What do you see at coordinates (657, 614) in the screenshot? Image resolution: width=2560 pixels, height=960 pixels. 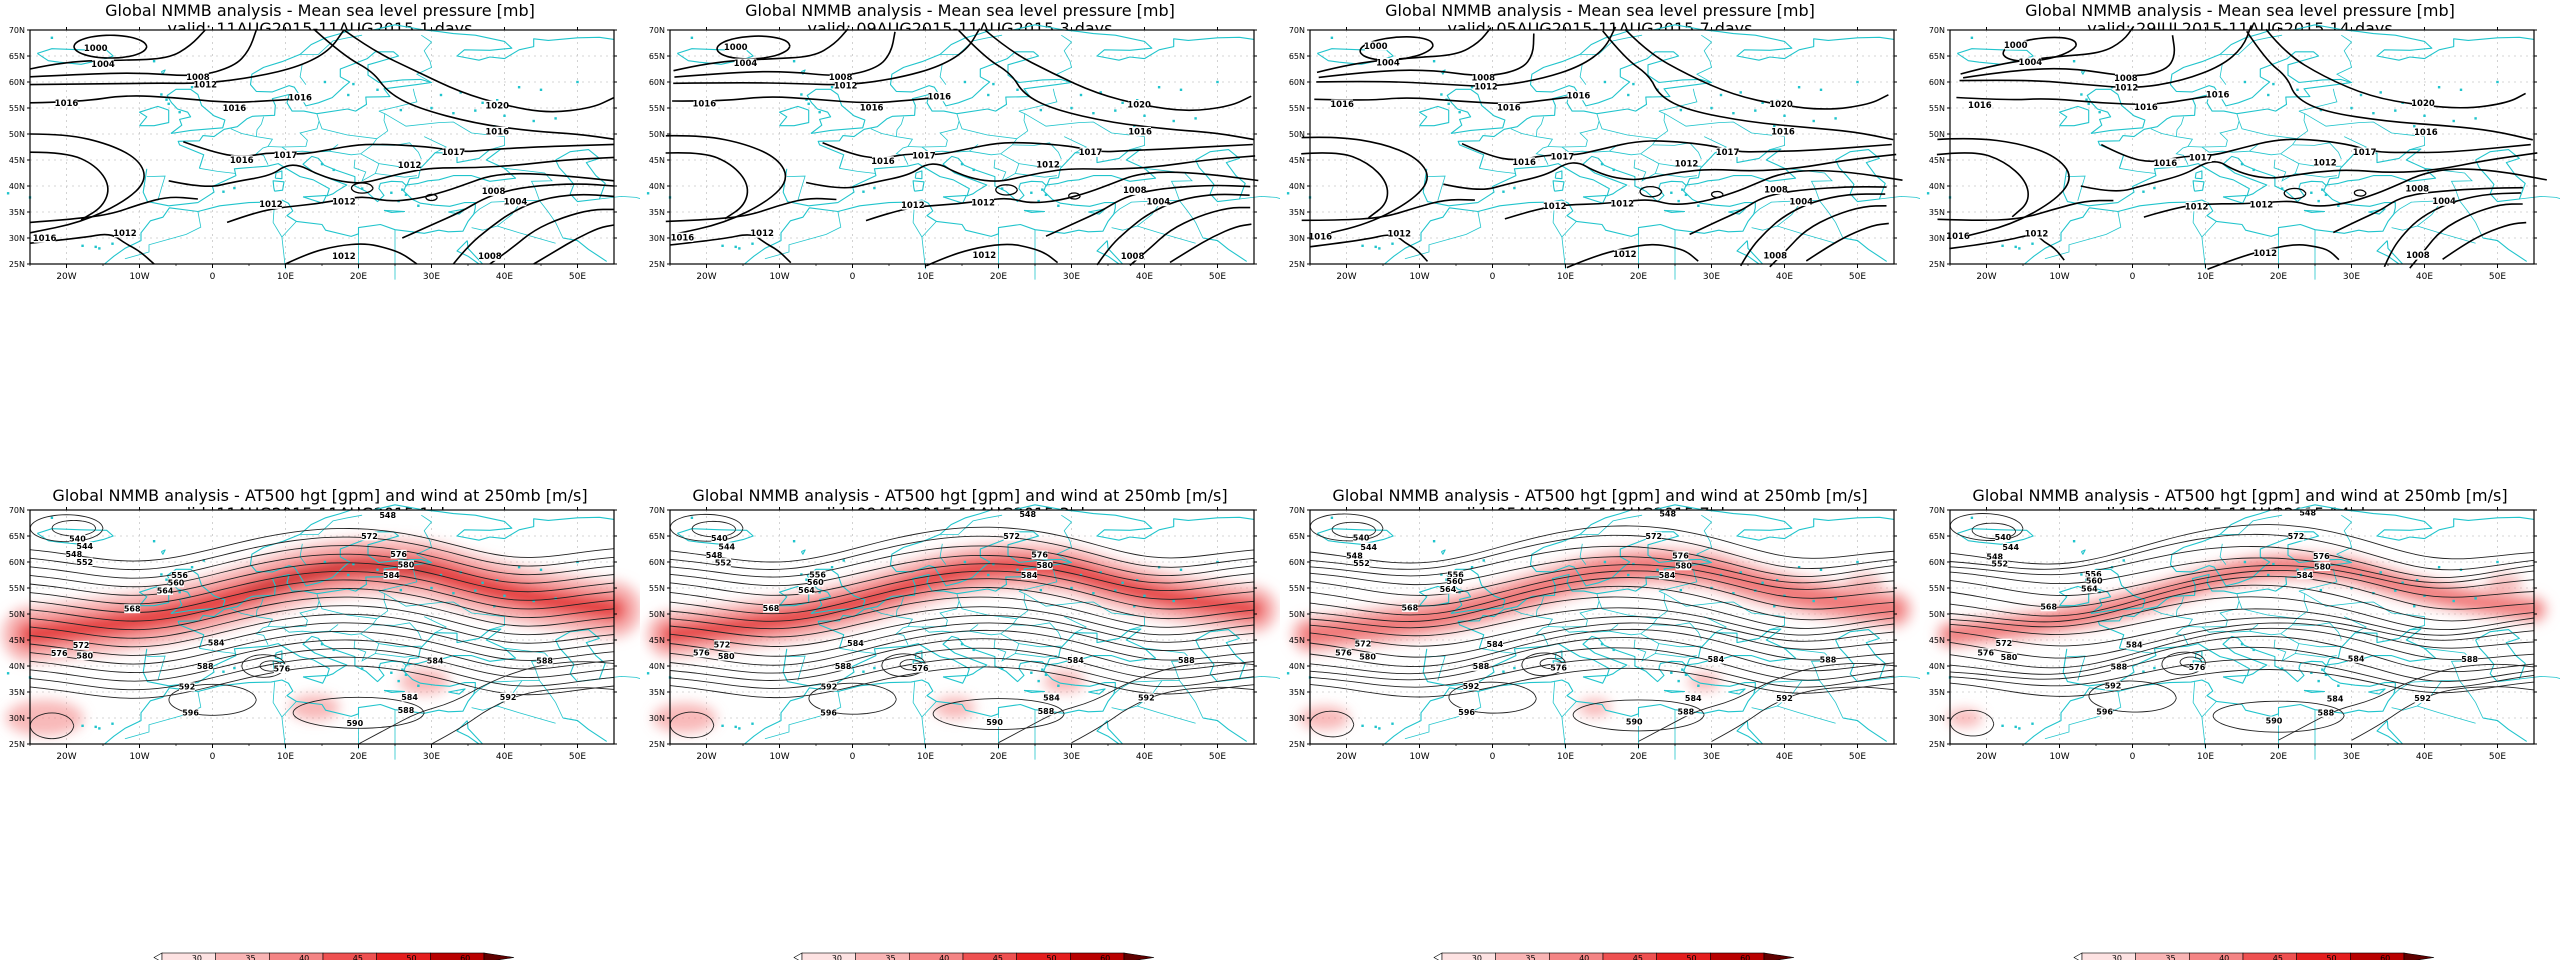 I see `lat-tick-label: 50N` at bounding box center [657, 614].